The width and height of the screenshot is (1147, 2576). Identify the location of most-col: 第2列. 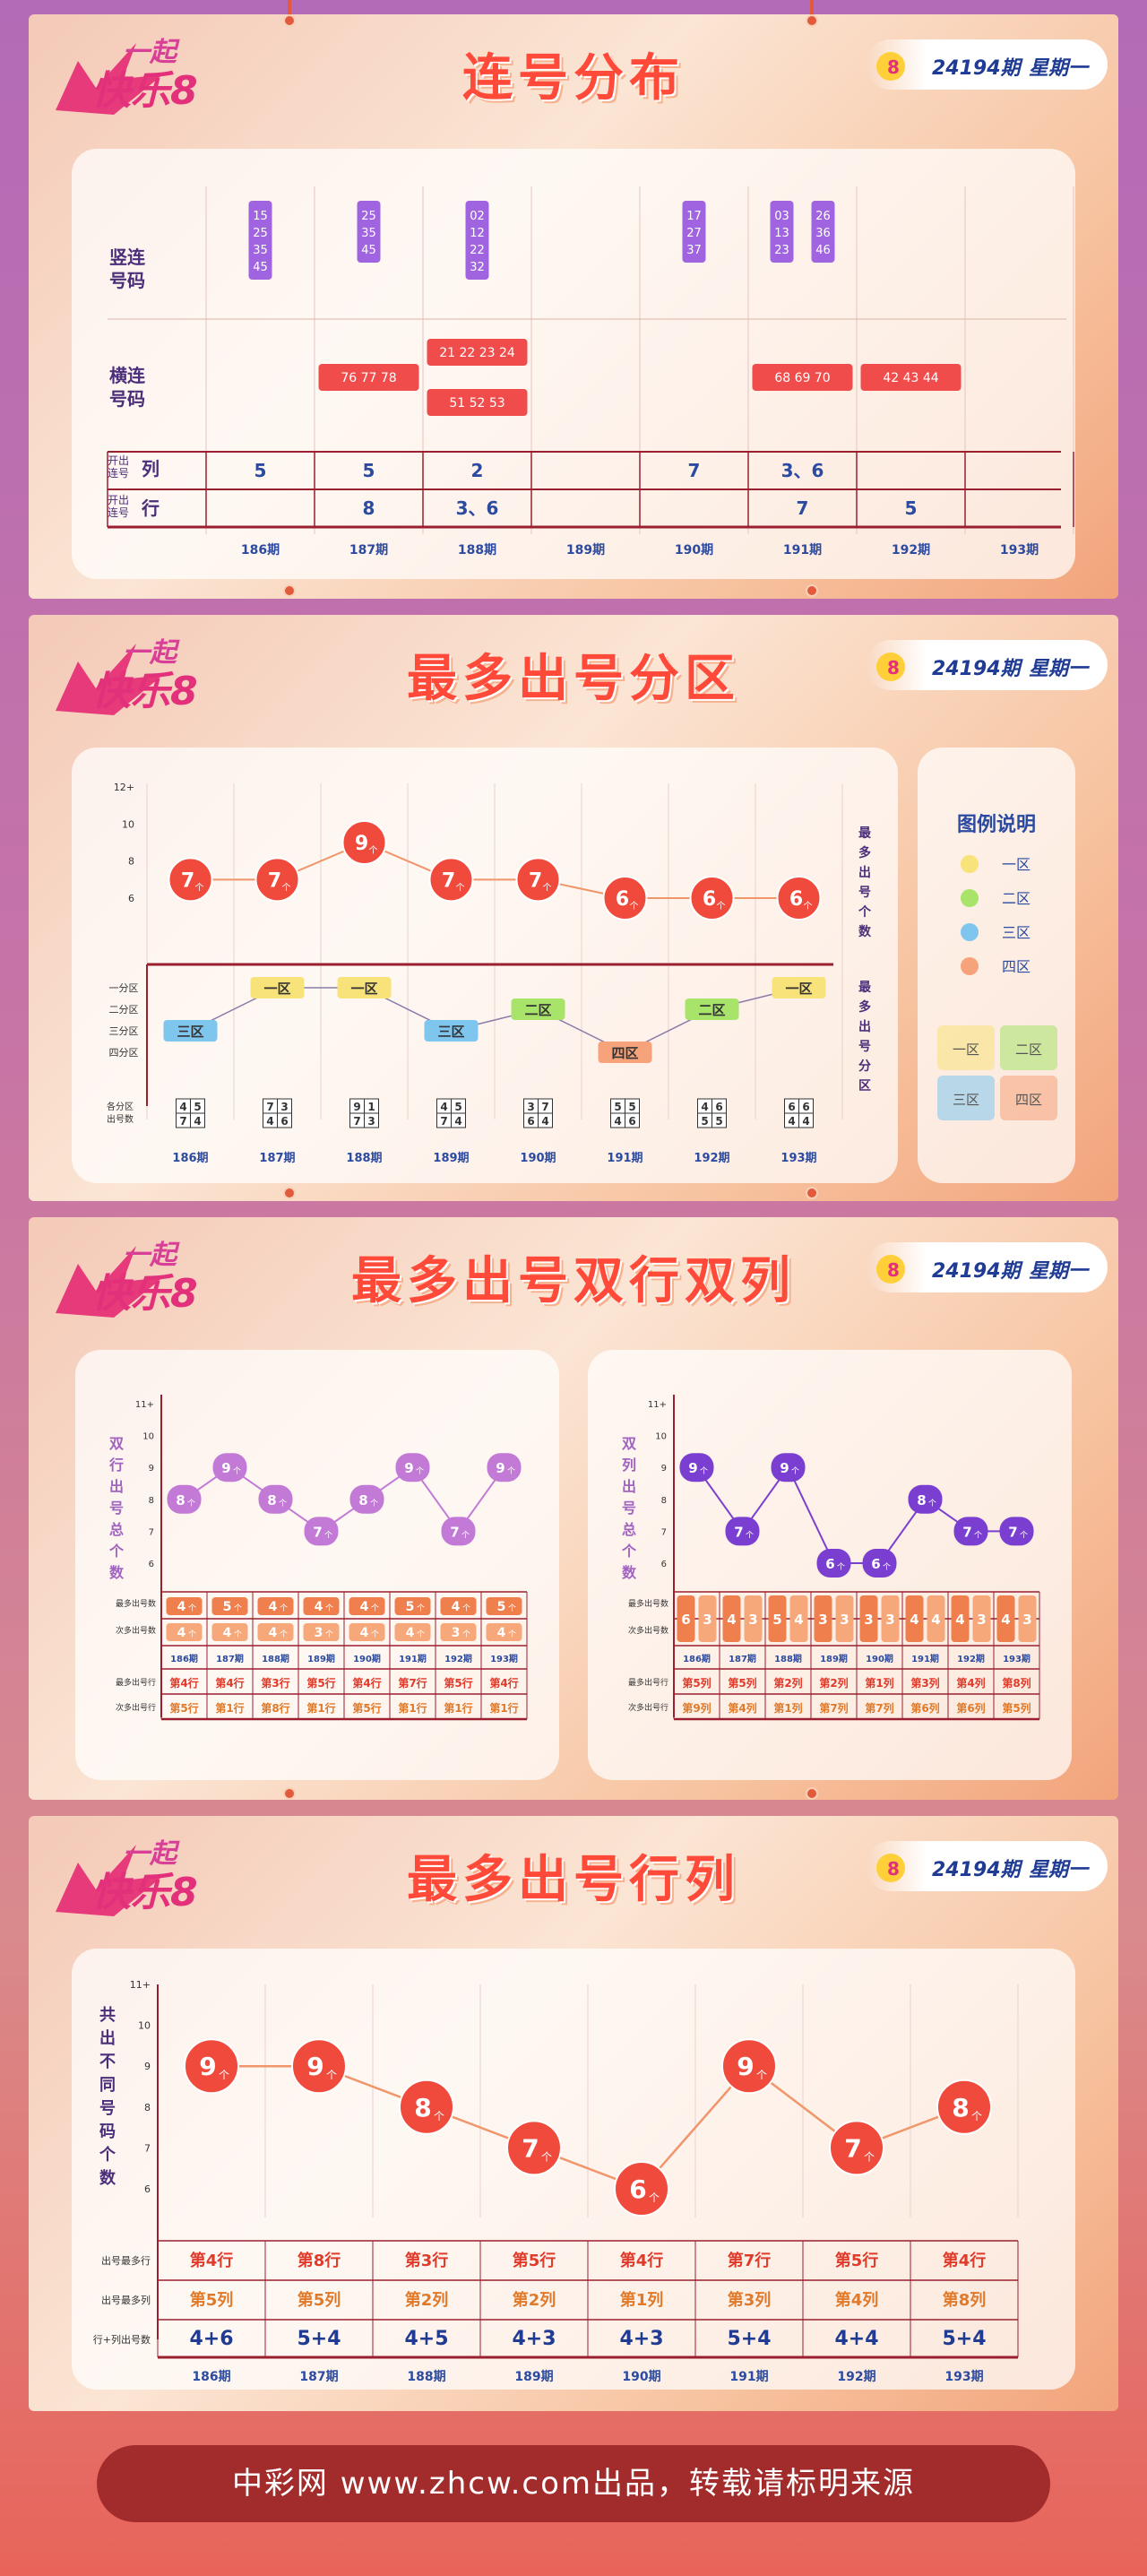
(534, 2300).